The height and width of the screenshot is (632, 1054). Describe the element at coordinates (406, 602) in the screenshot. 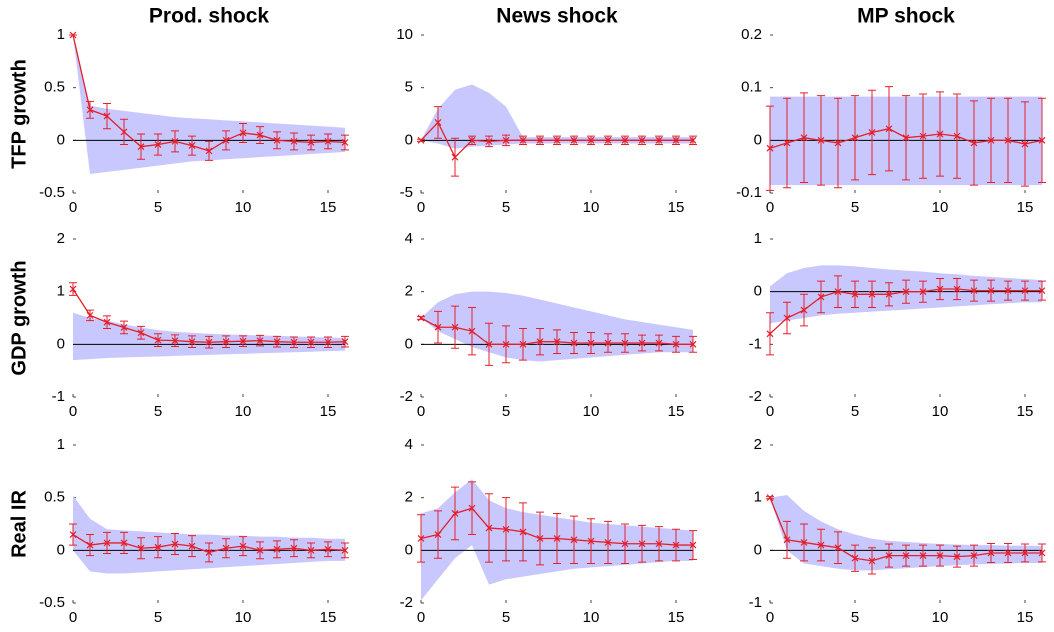

I see `y-tick-label: -2` at that location.